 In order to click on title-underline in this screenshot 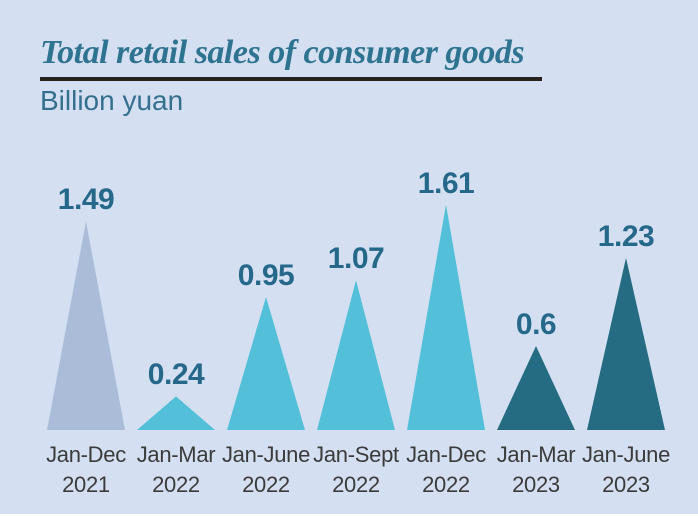, I will do `click(291, 79)`.